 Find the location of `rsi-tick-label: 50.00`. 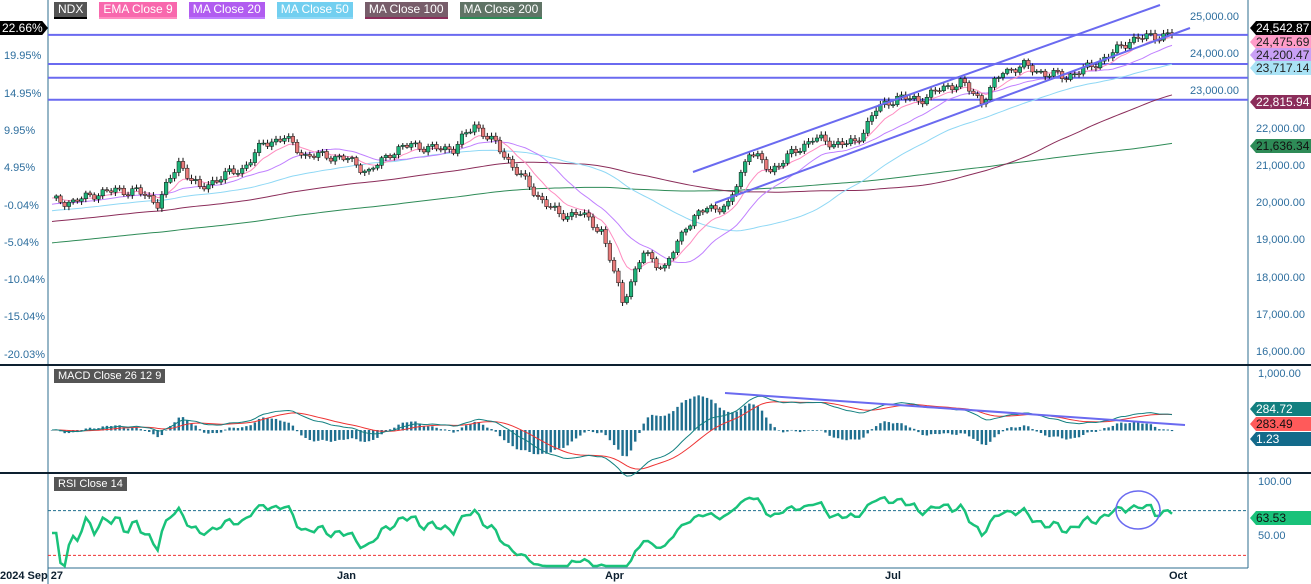

rsi-tick-label: 50.00 is located at coordinates (1272, 536).